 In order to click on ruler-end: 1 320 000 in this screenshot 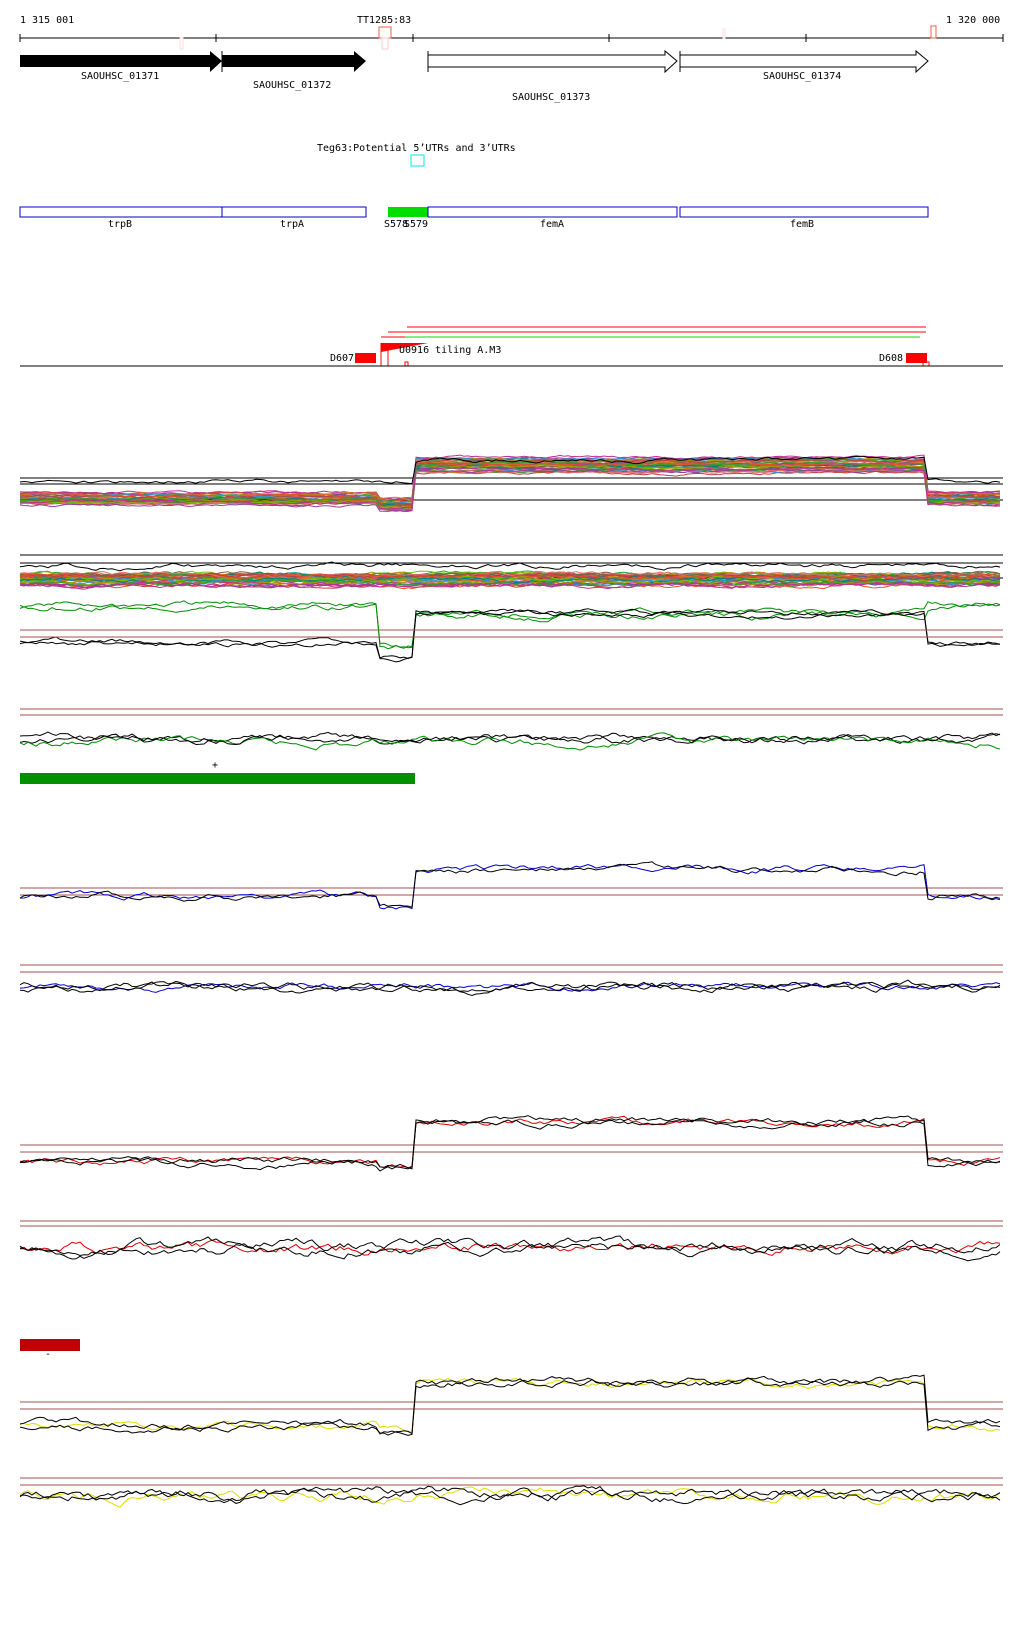, I will do `click(973, 20)`.